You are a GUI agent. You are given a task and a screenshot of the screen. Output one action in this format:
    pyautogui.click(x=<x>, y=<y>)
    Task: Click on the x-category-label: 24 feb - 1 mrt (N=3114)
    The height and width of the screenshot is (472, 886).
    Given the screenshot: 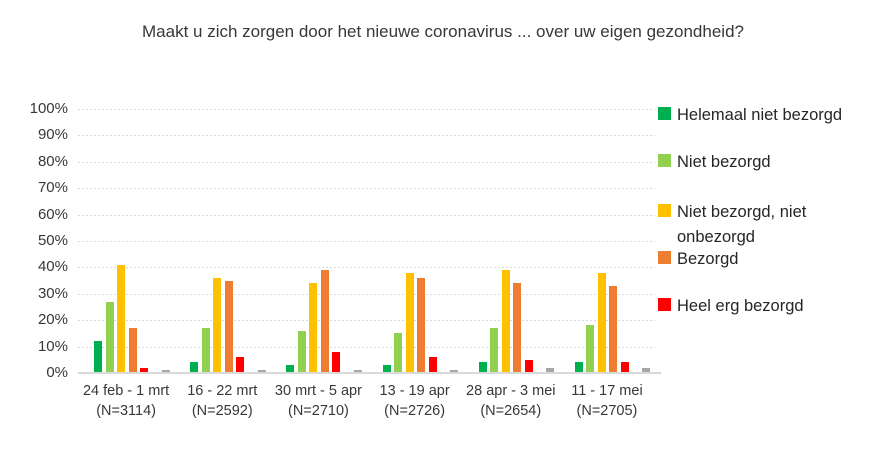 What is the action you would take?
    pyautogui.click(x=126, y=401)
    